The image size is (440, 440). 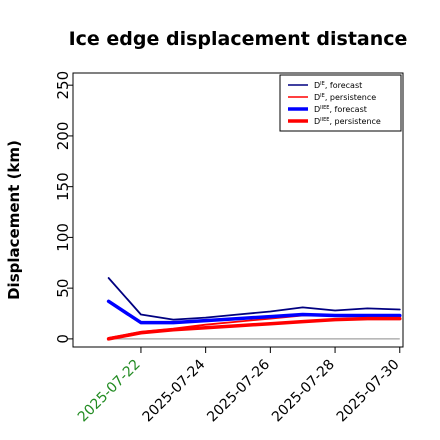 I want to click on x-tick-label: 2025-07-22, so click(x=109, y=391).